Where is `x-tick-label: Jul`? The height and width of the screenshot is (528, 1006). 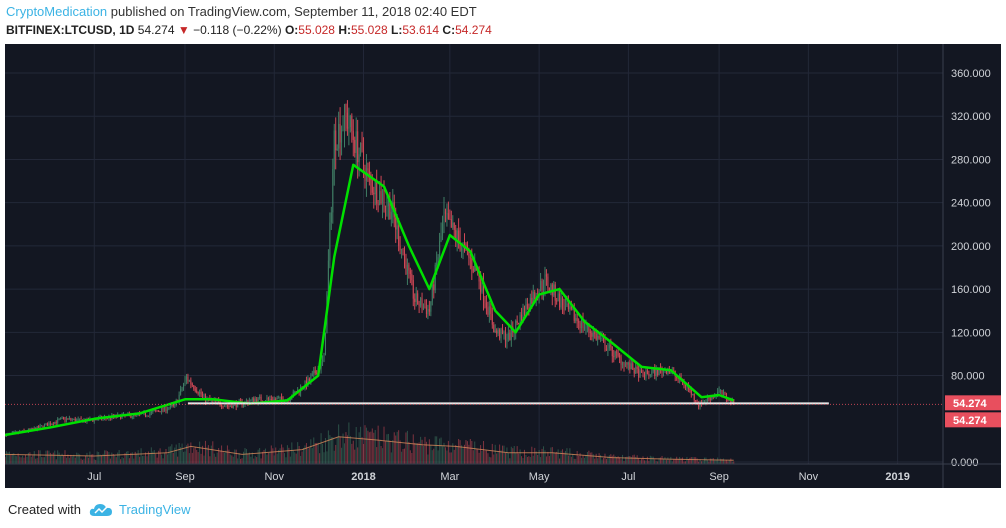
x-tick-label: Jul is located at coordinates (628, 477).